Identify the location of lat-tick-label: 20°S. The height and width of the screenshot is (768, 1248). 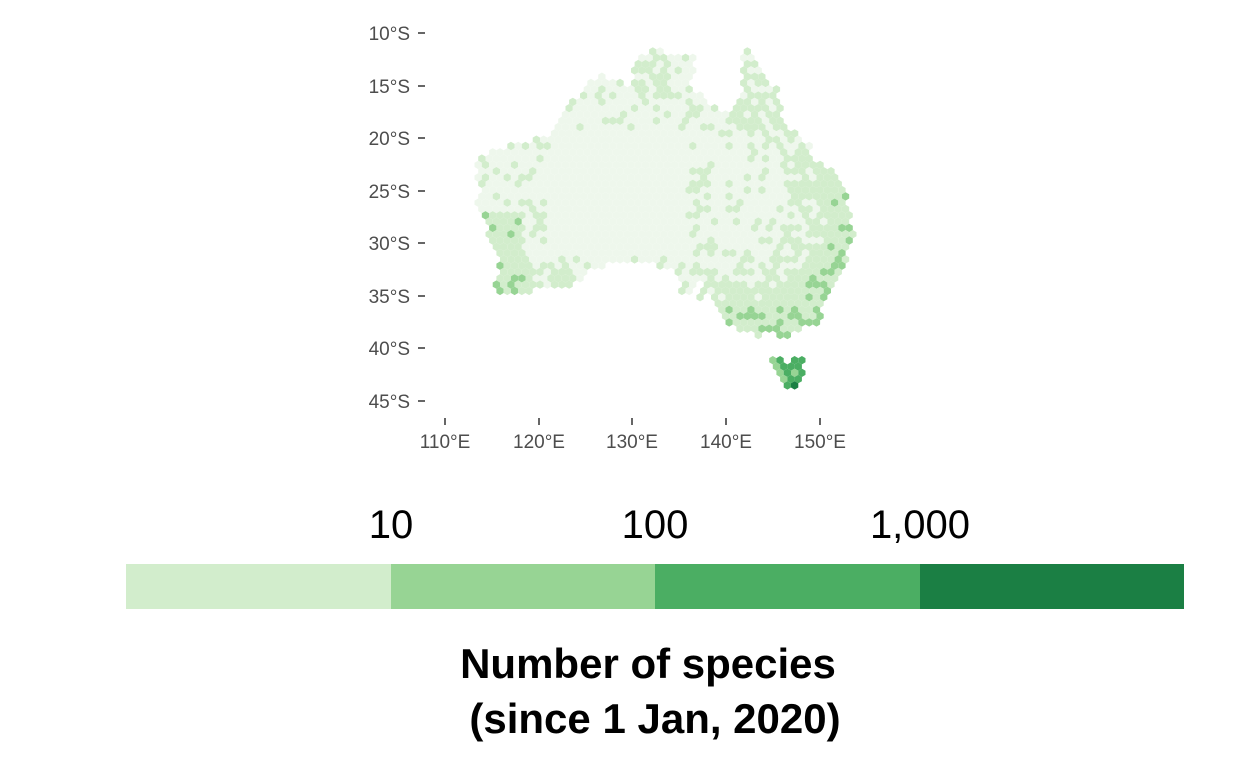
(389, 139).